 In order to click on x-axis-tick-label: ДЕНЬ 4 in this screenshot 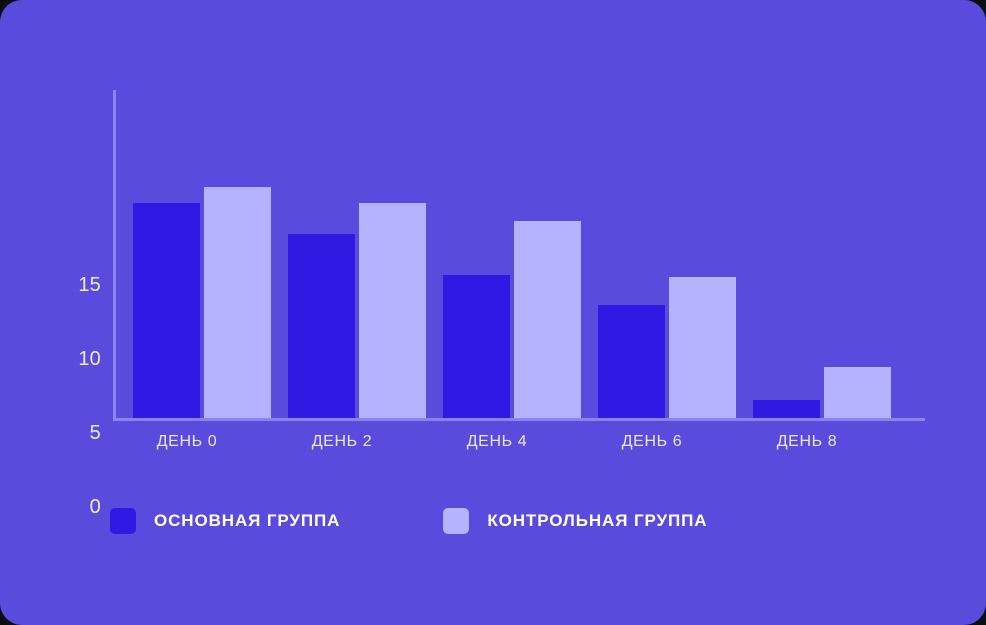, I will do `click(497, 441)`.